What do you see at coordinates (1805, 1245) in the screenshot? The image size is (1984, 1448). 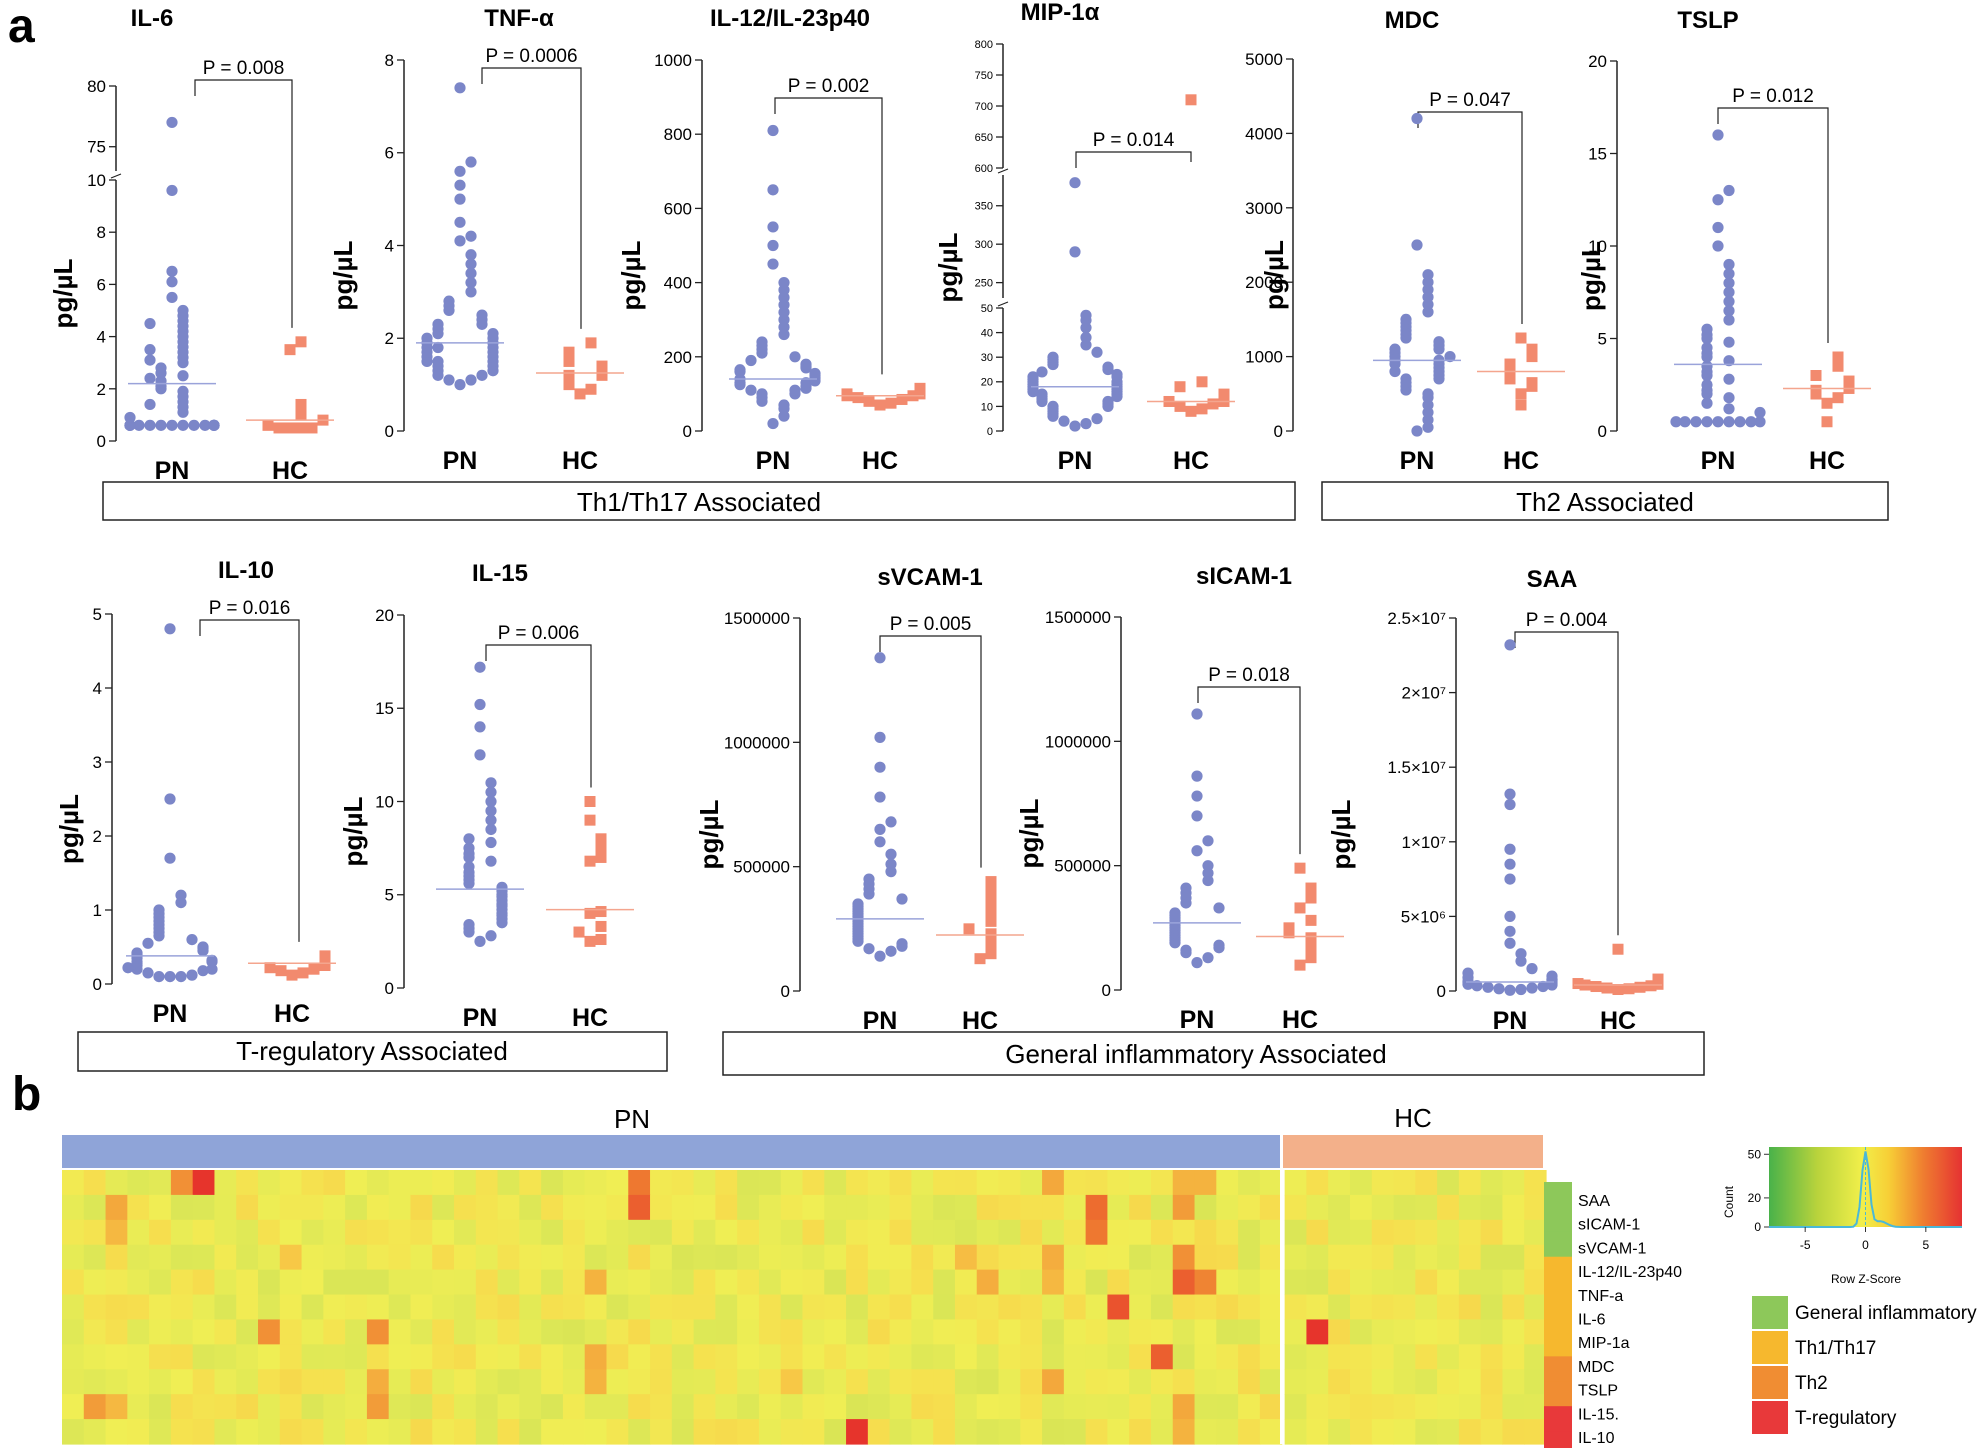 I see `color-key-xtick-label: -5` at bounding box center [1805, 1245].